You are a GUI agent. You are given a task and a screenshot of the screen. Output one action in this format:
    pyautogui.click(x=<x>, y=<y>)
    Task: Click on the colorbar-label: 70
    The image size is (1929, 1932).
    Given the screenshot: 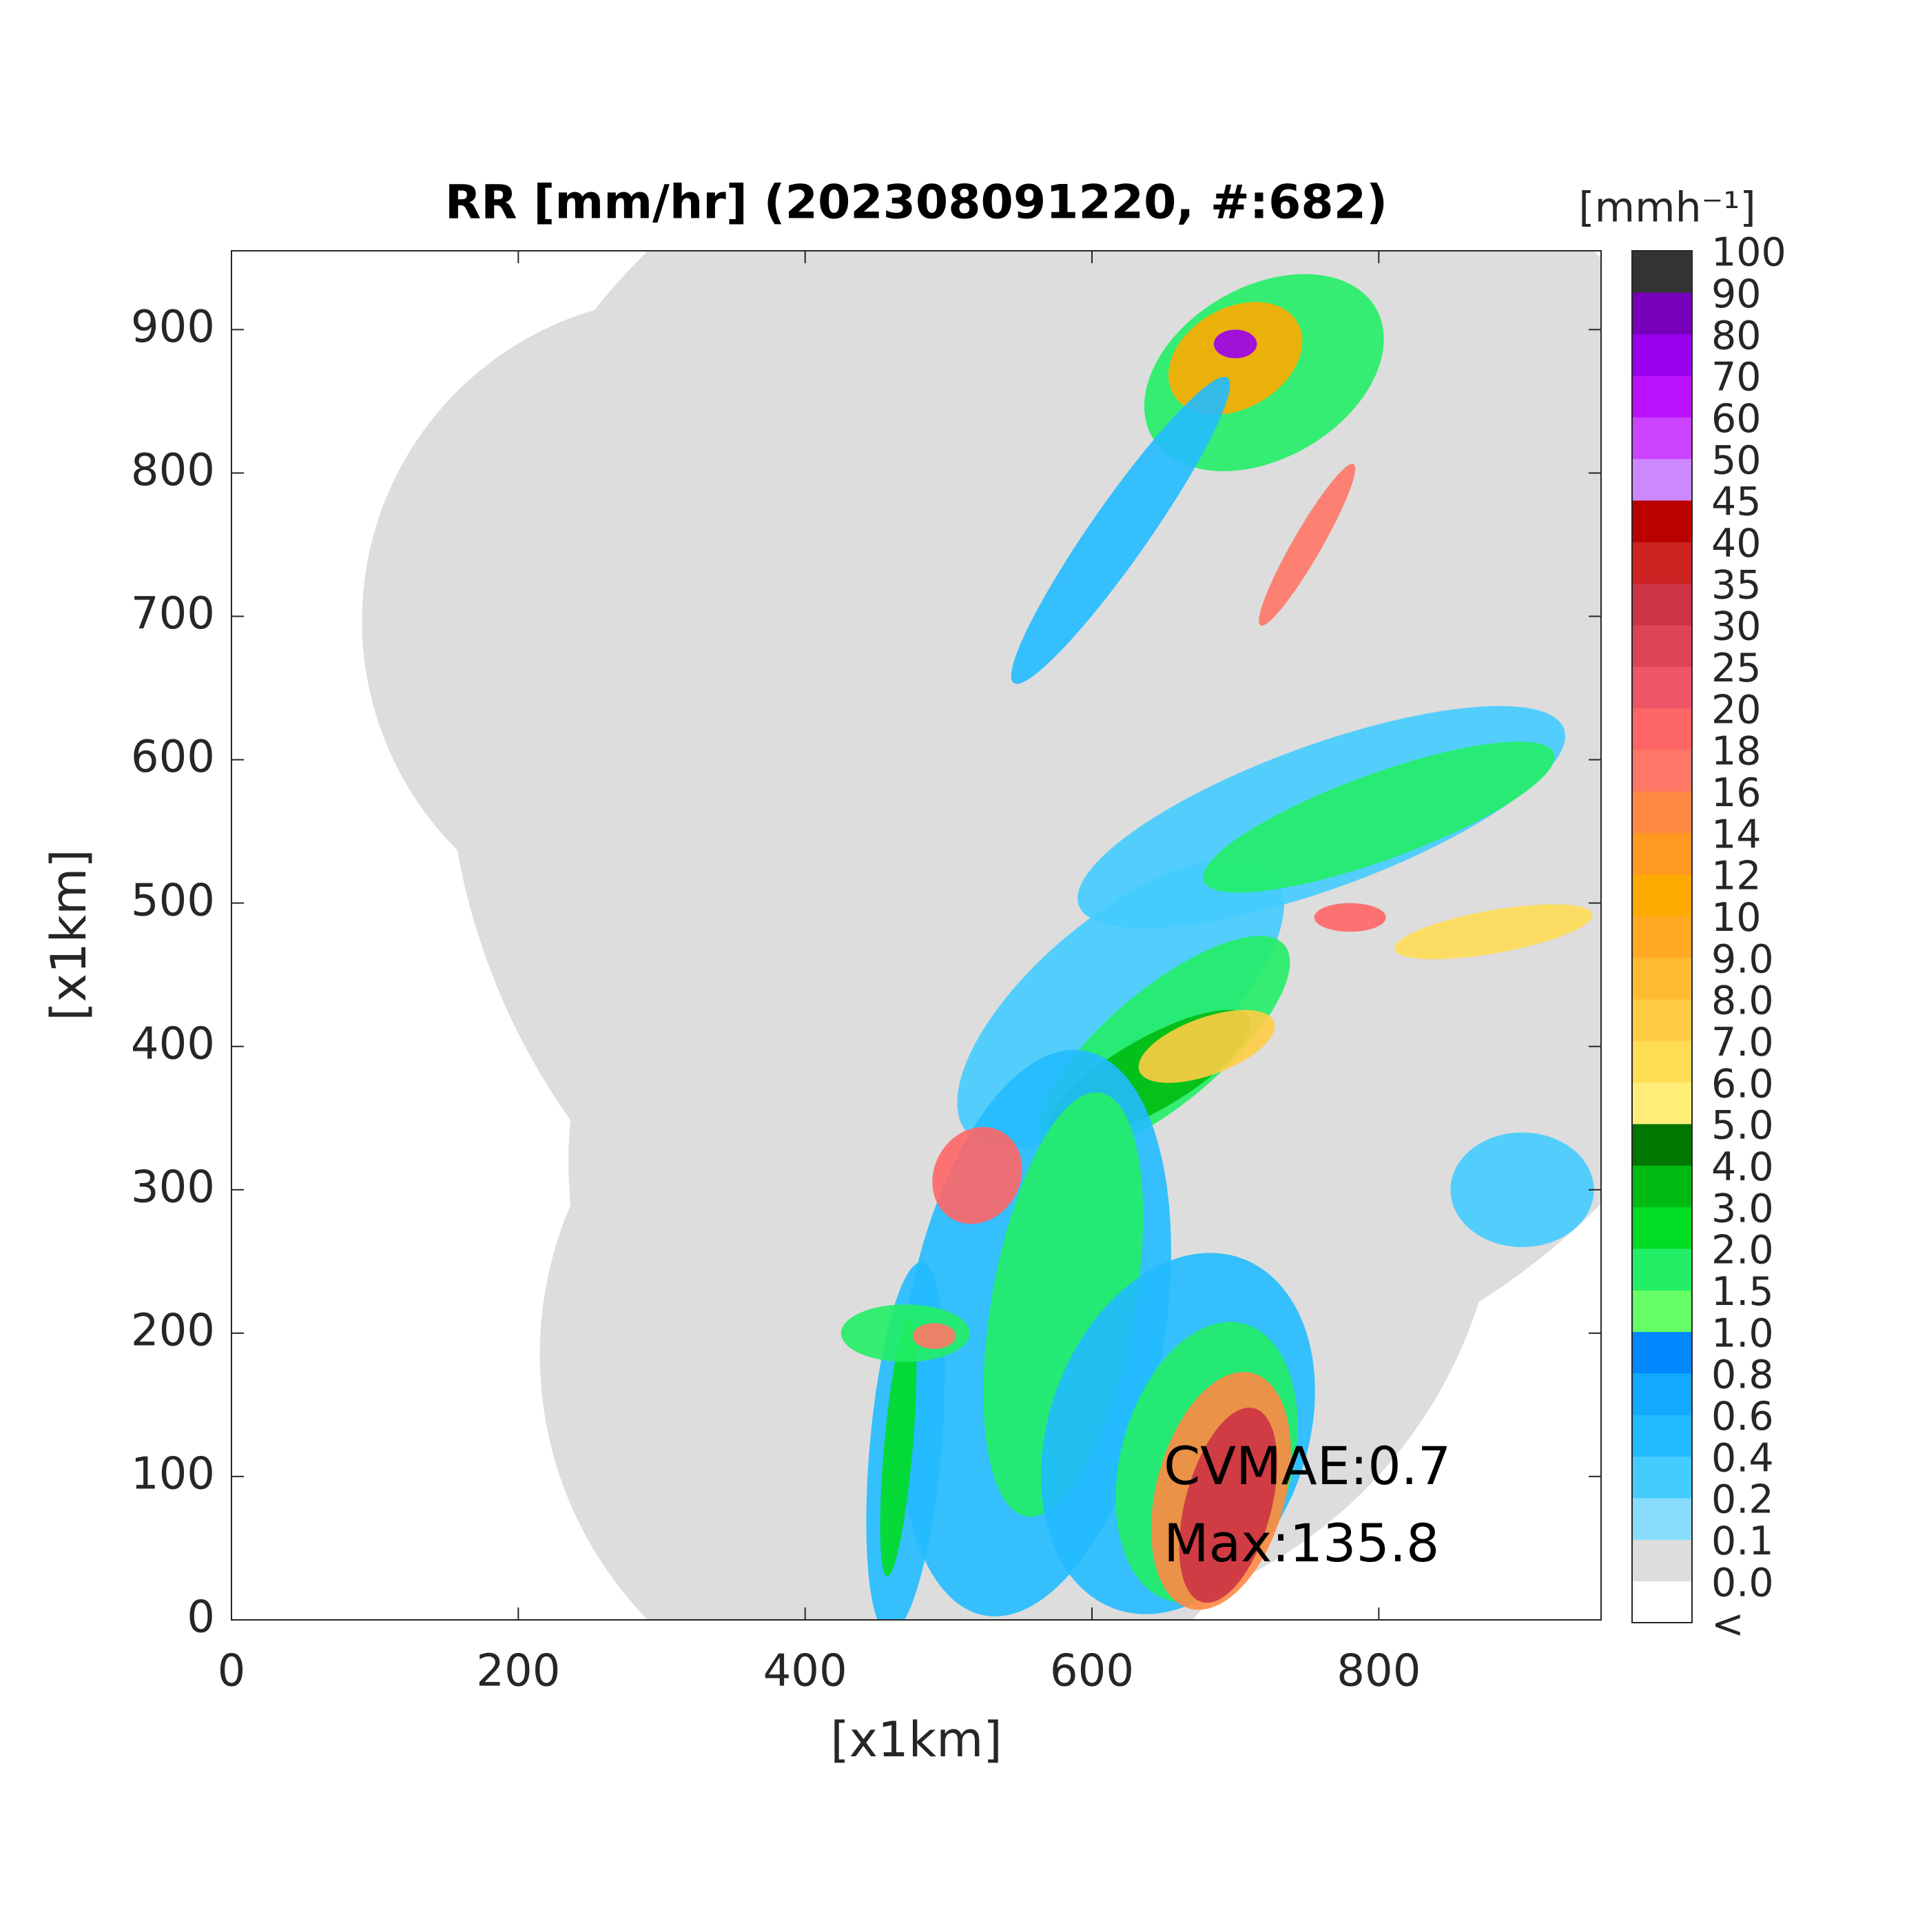 What is the action you would take?
    pyautogui.click(x=1736, y=377)
    